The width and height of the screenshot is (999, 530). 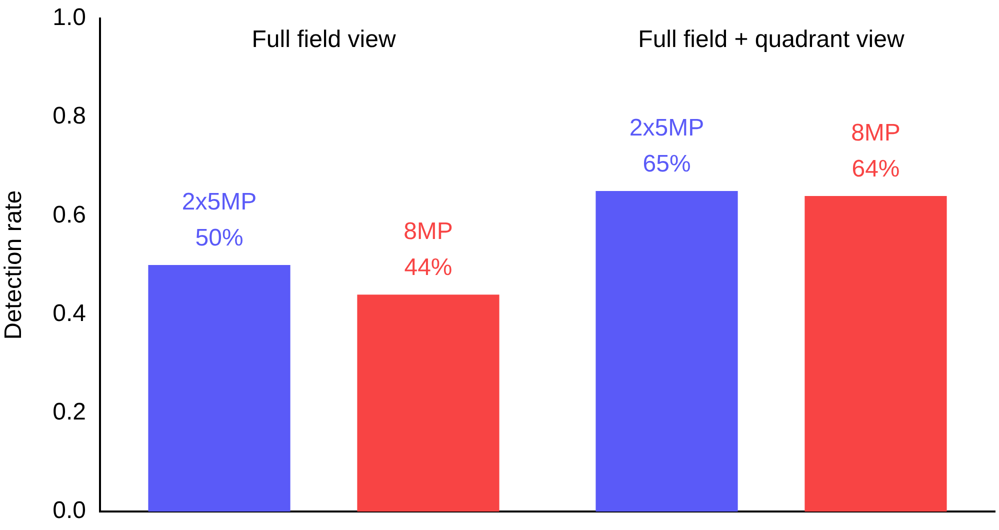 What do you see at coordinates (219, 238) in the screenshot?
I see `data-label: 50%` at bounding box center [219, 238].